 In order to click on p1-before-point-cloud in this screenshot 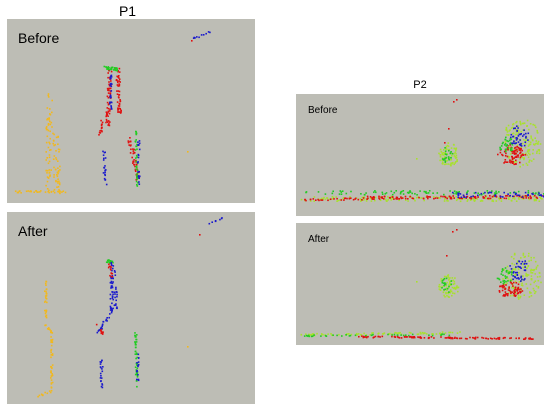, I will do `click(112, 113)`.